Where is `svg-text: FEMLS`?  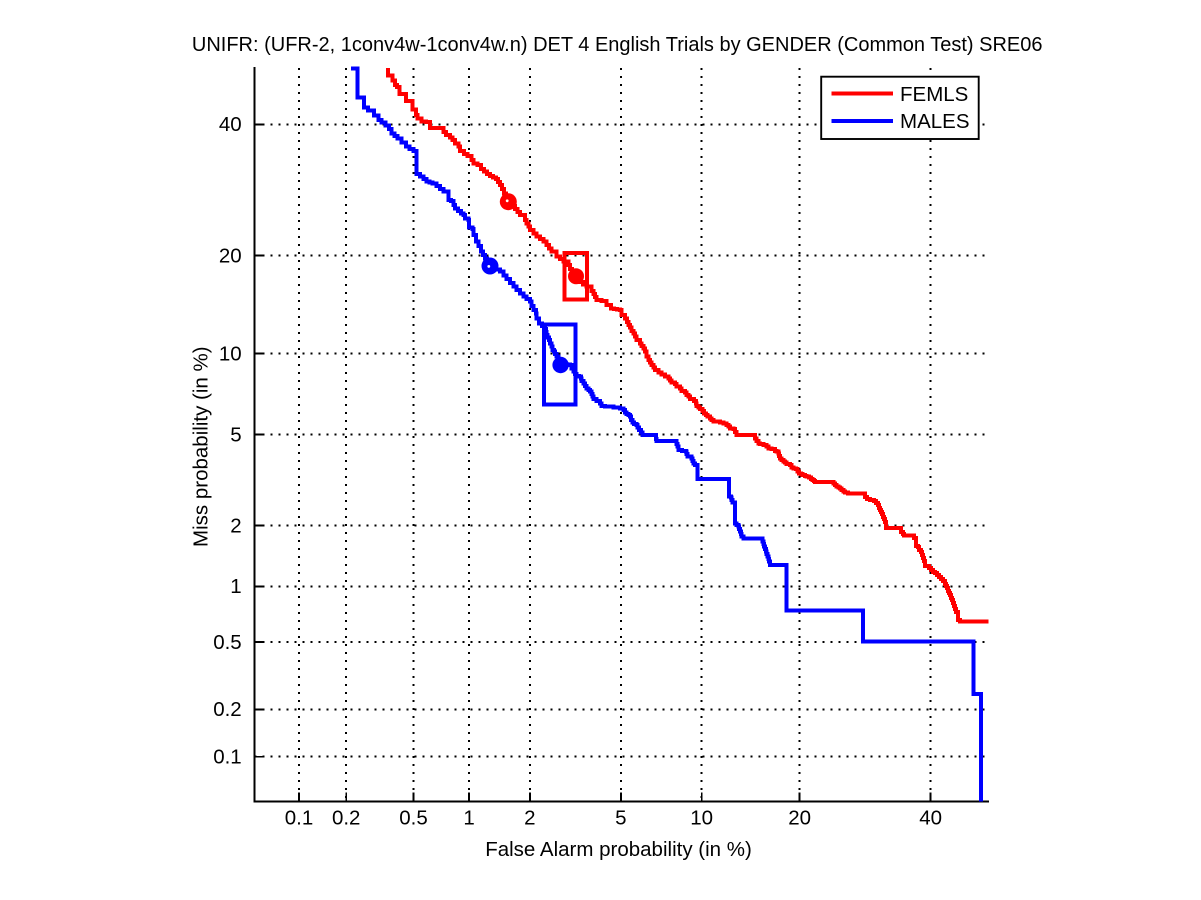 svg-text: FEMLS is located at coordinates (934, 94).